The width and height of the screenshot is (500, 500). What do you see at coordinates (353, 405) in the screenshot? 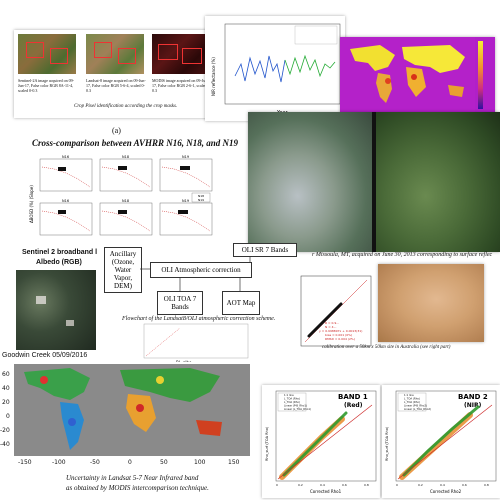
I see `band1-subtitle: (Red)` at bounding box center [353, 405].